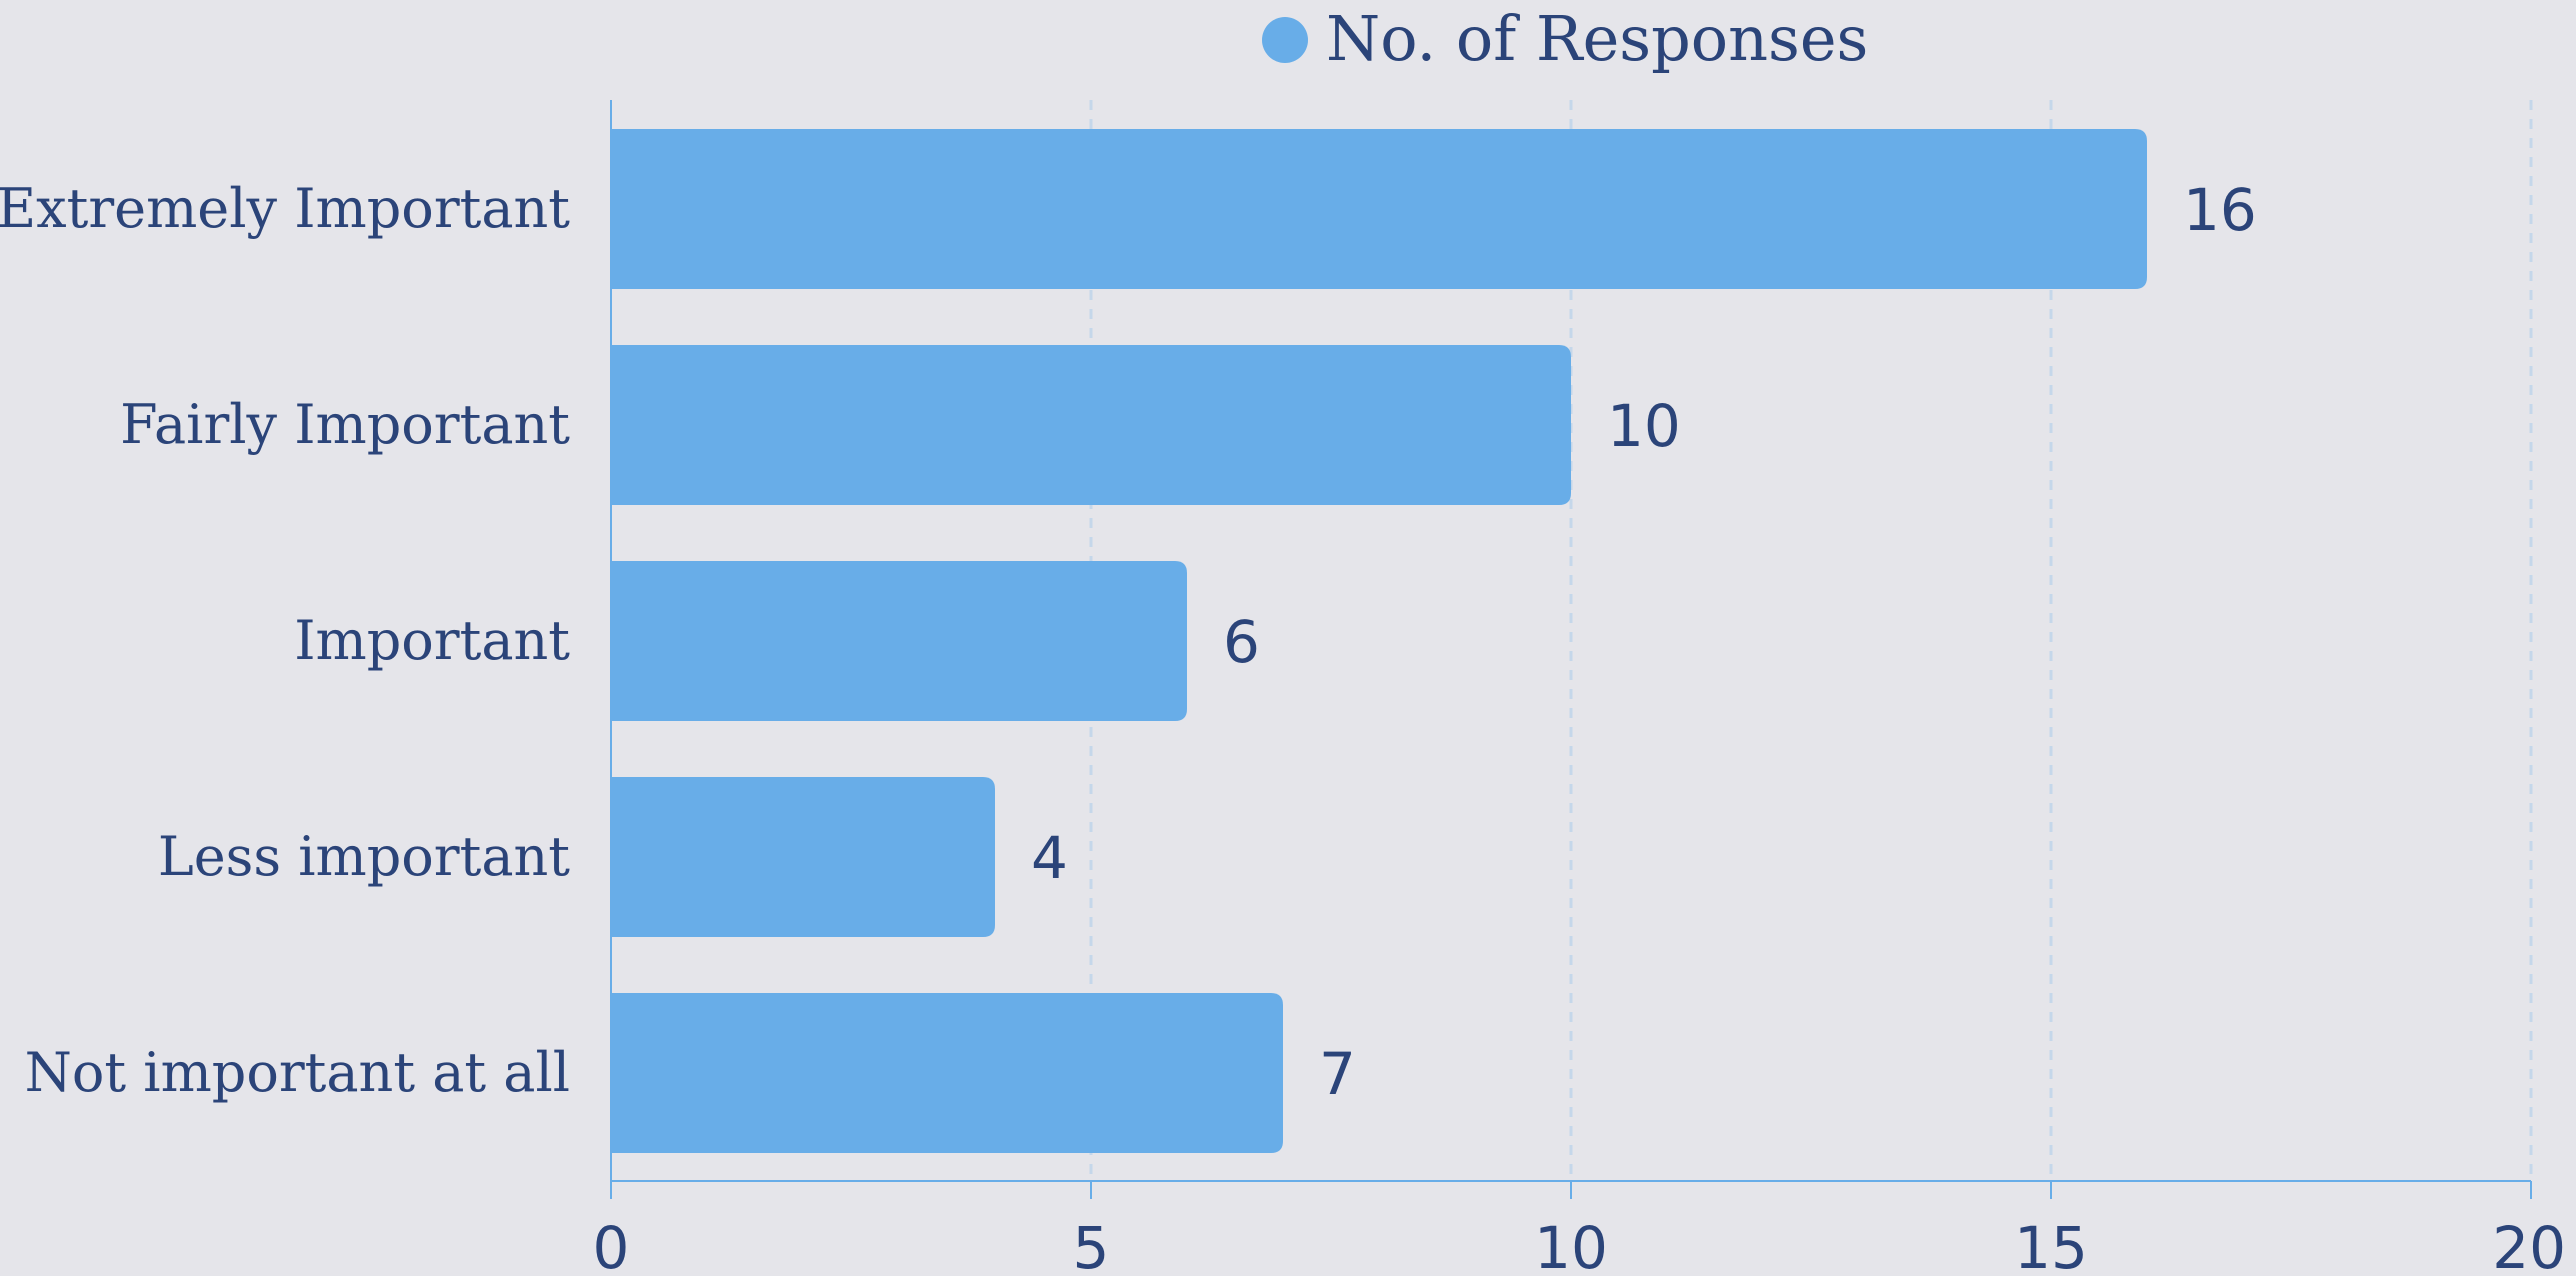 The width and height of the screenshot is (2576, 1276). Describe the element at coordinates (1049, 858) in the screenshot. I see `data-label: 4` at that location.